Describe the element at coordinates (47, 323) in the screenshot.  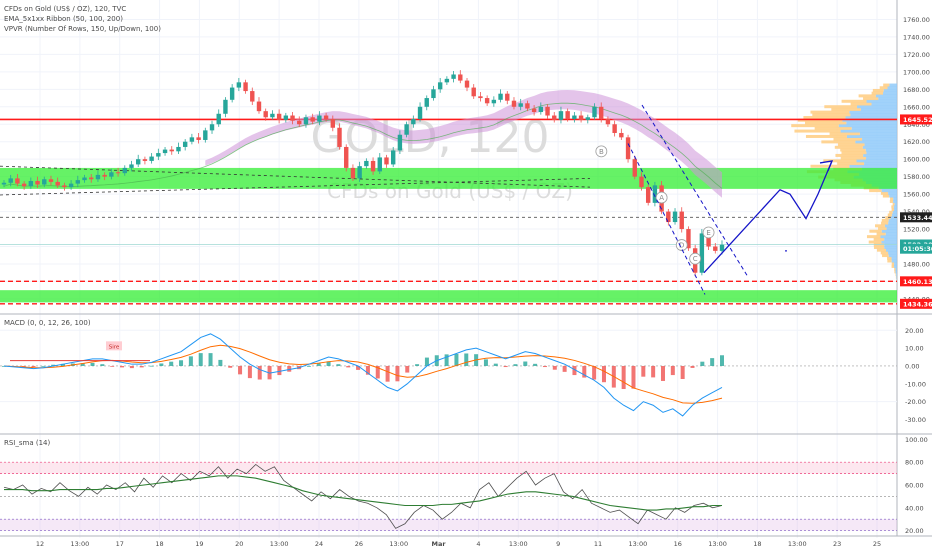
I see `legend-macd-label: MACD (0, 0, 12, 26, 100)` at that location.